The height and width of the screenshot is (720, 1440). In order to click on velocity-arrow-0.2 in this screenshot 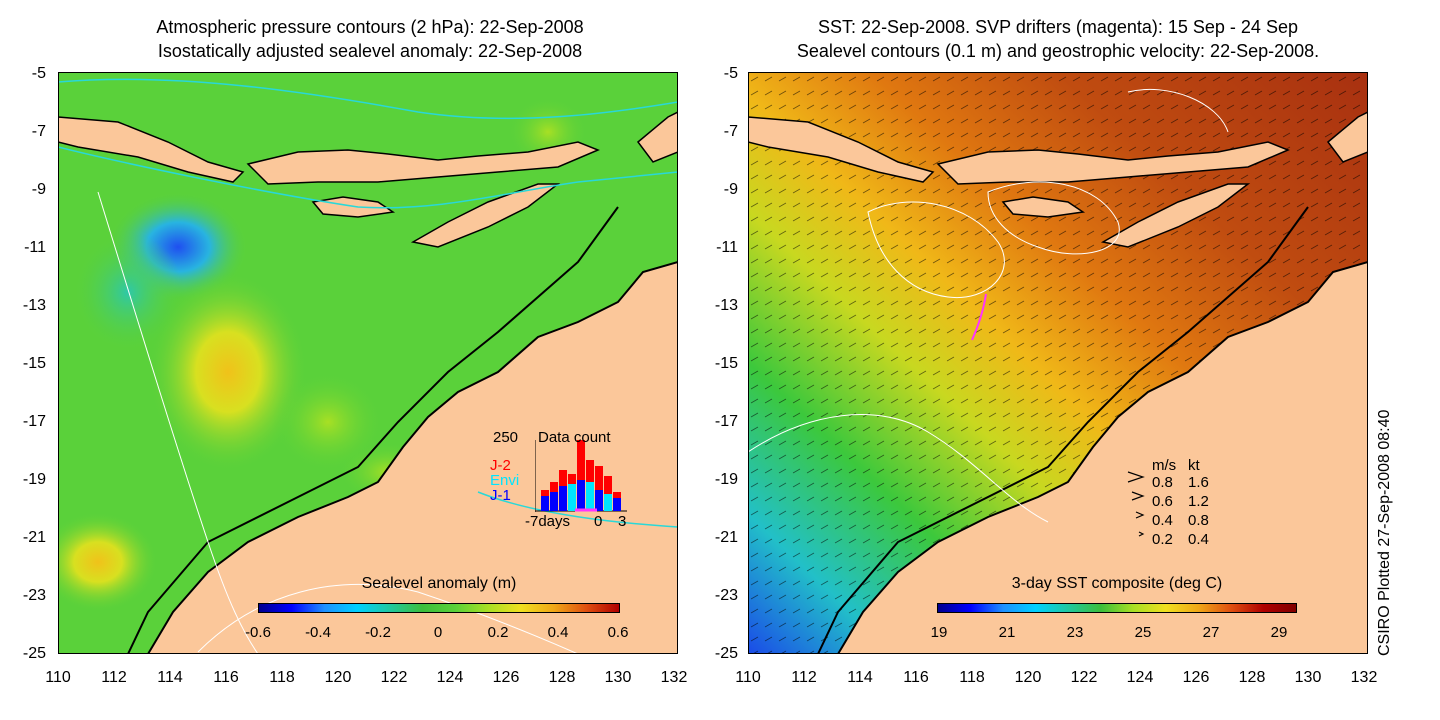, I will do `click(1141, 534)`.